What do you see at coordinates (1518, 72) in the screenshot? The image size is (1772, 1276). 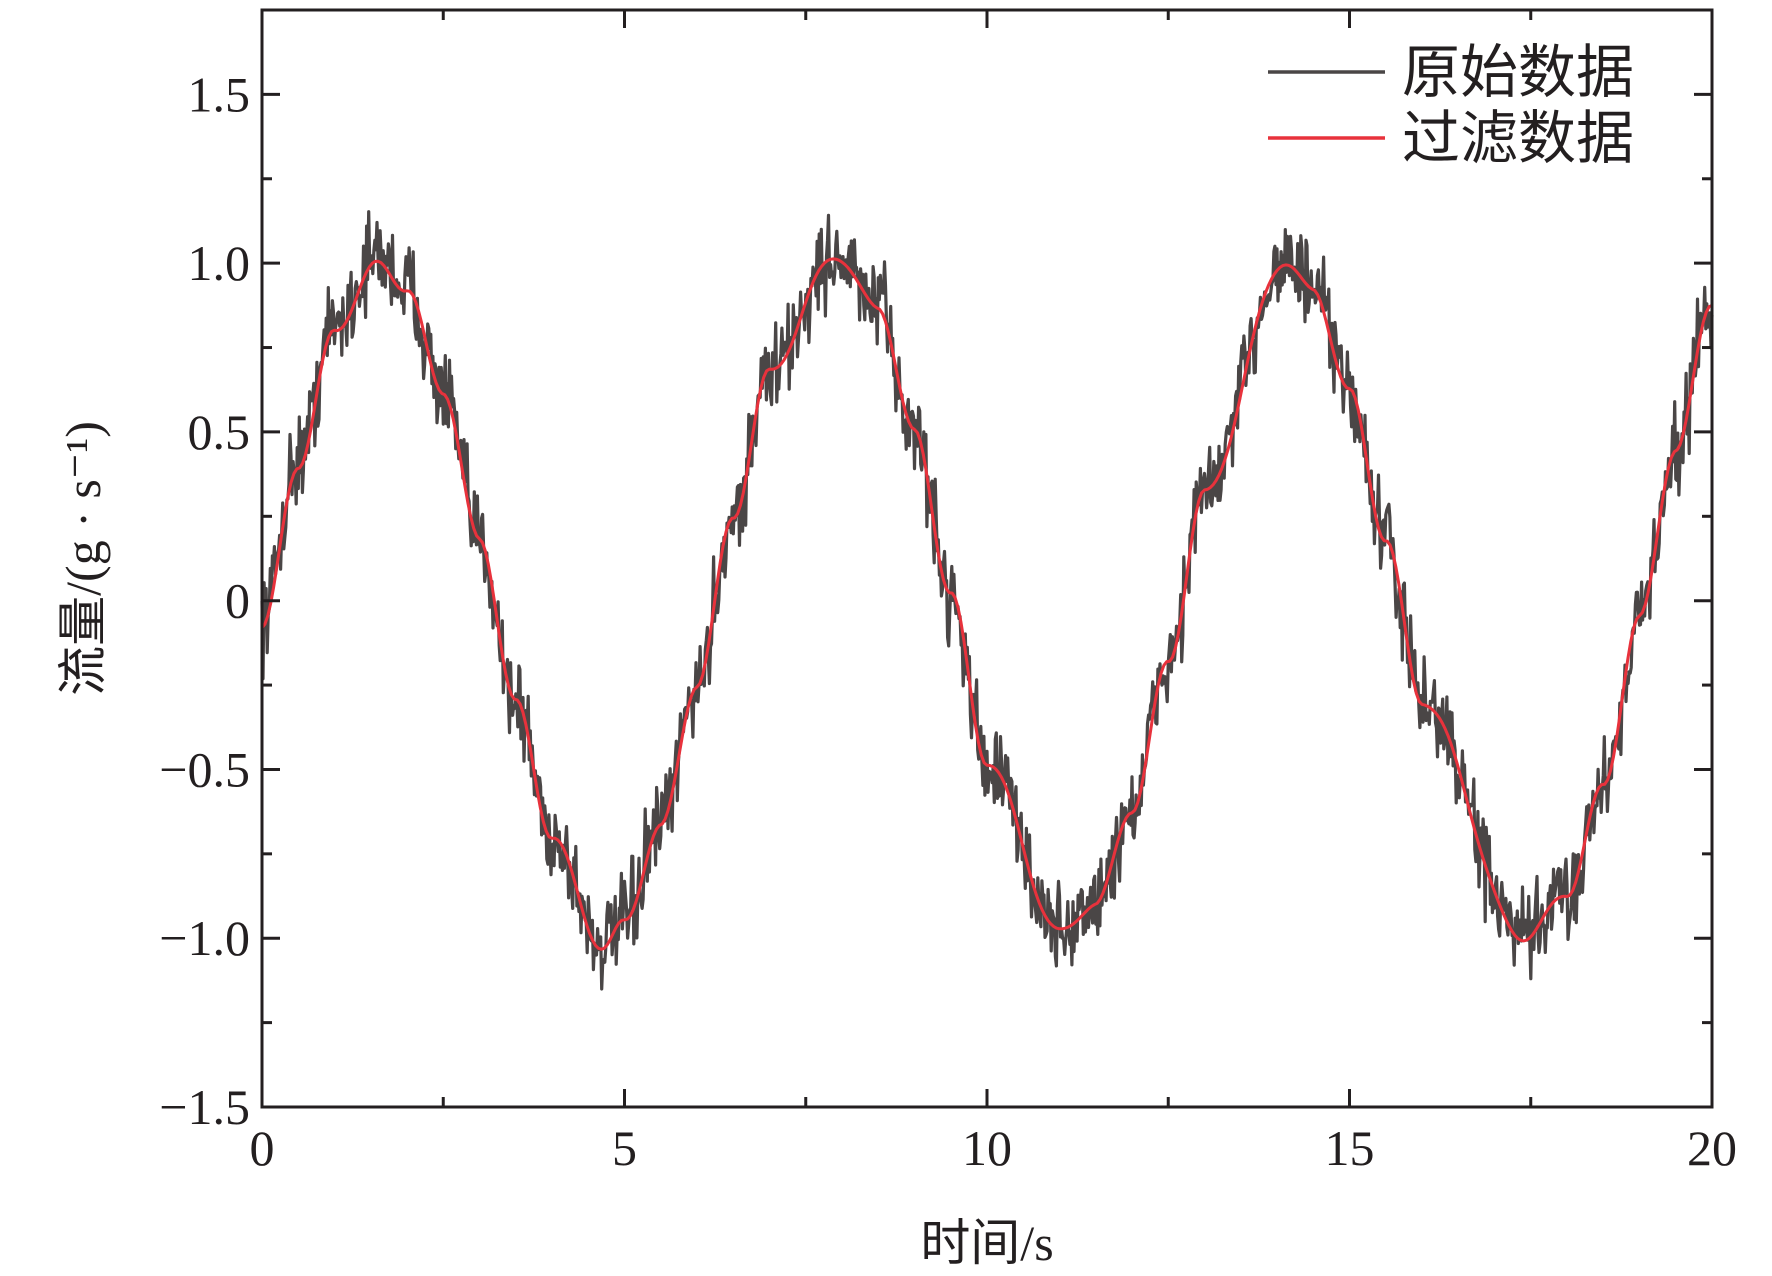 I see `legend-label: 原始数据` at bounding box center [1518, 72].